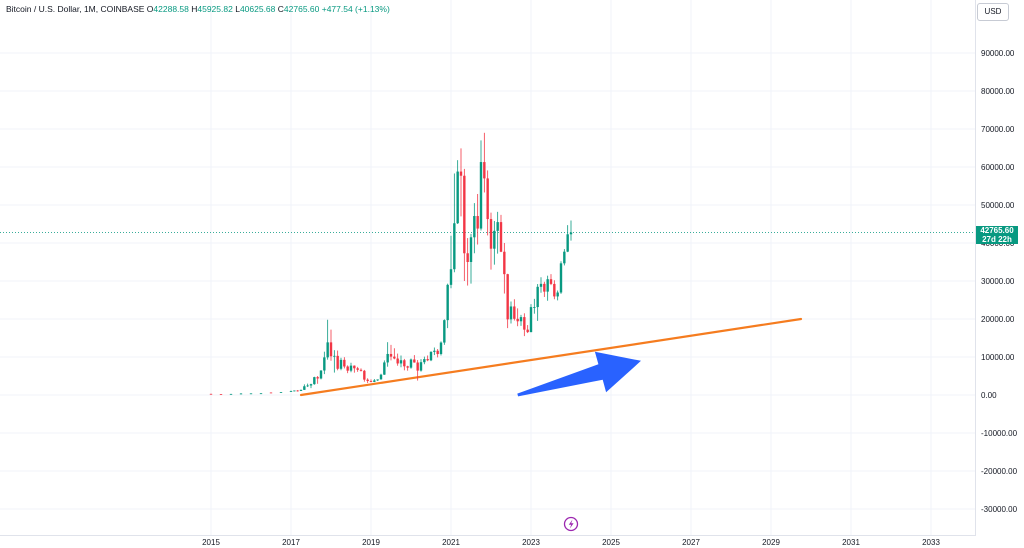  I want to click on currency-button: USD, so click(993, 12).